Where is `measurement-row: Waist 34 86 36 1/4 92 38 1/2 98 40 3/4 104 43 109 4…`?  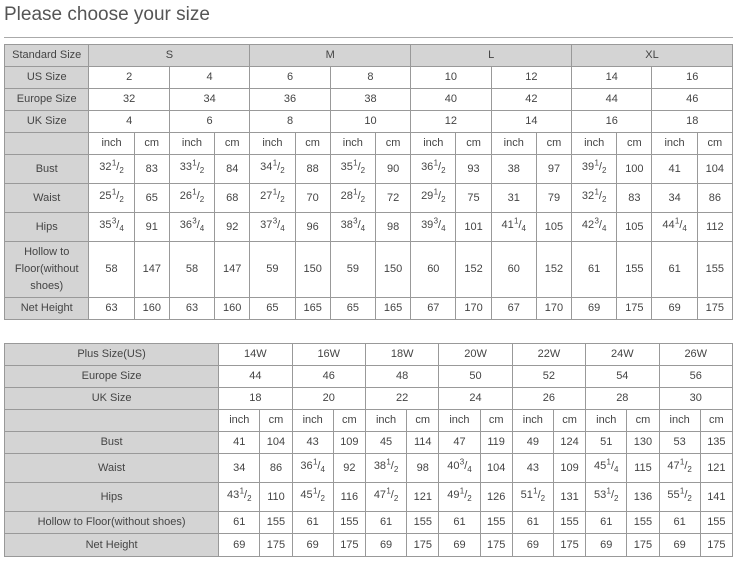
measurement-row: Waist 34 86 36 1/4 92 38 1/2 98 40 3/4 104 43 109 4… is located at coordinates (368, 468).